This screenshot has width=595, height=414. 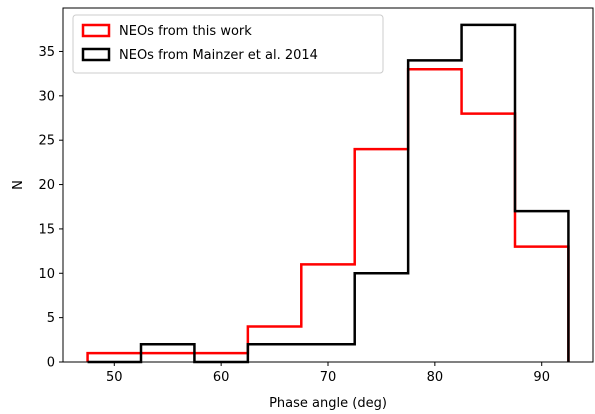 What do you see at coordinates (51, 318) in the screenshot?
I see `y-tick-label: 5` at bounding box center [51, 318].